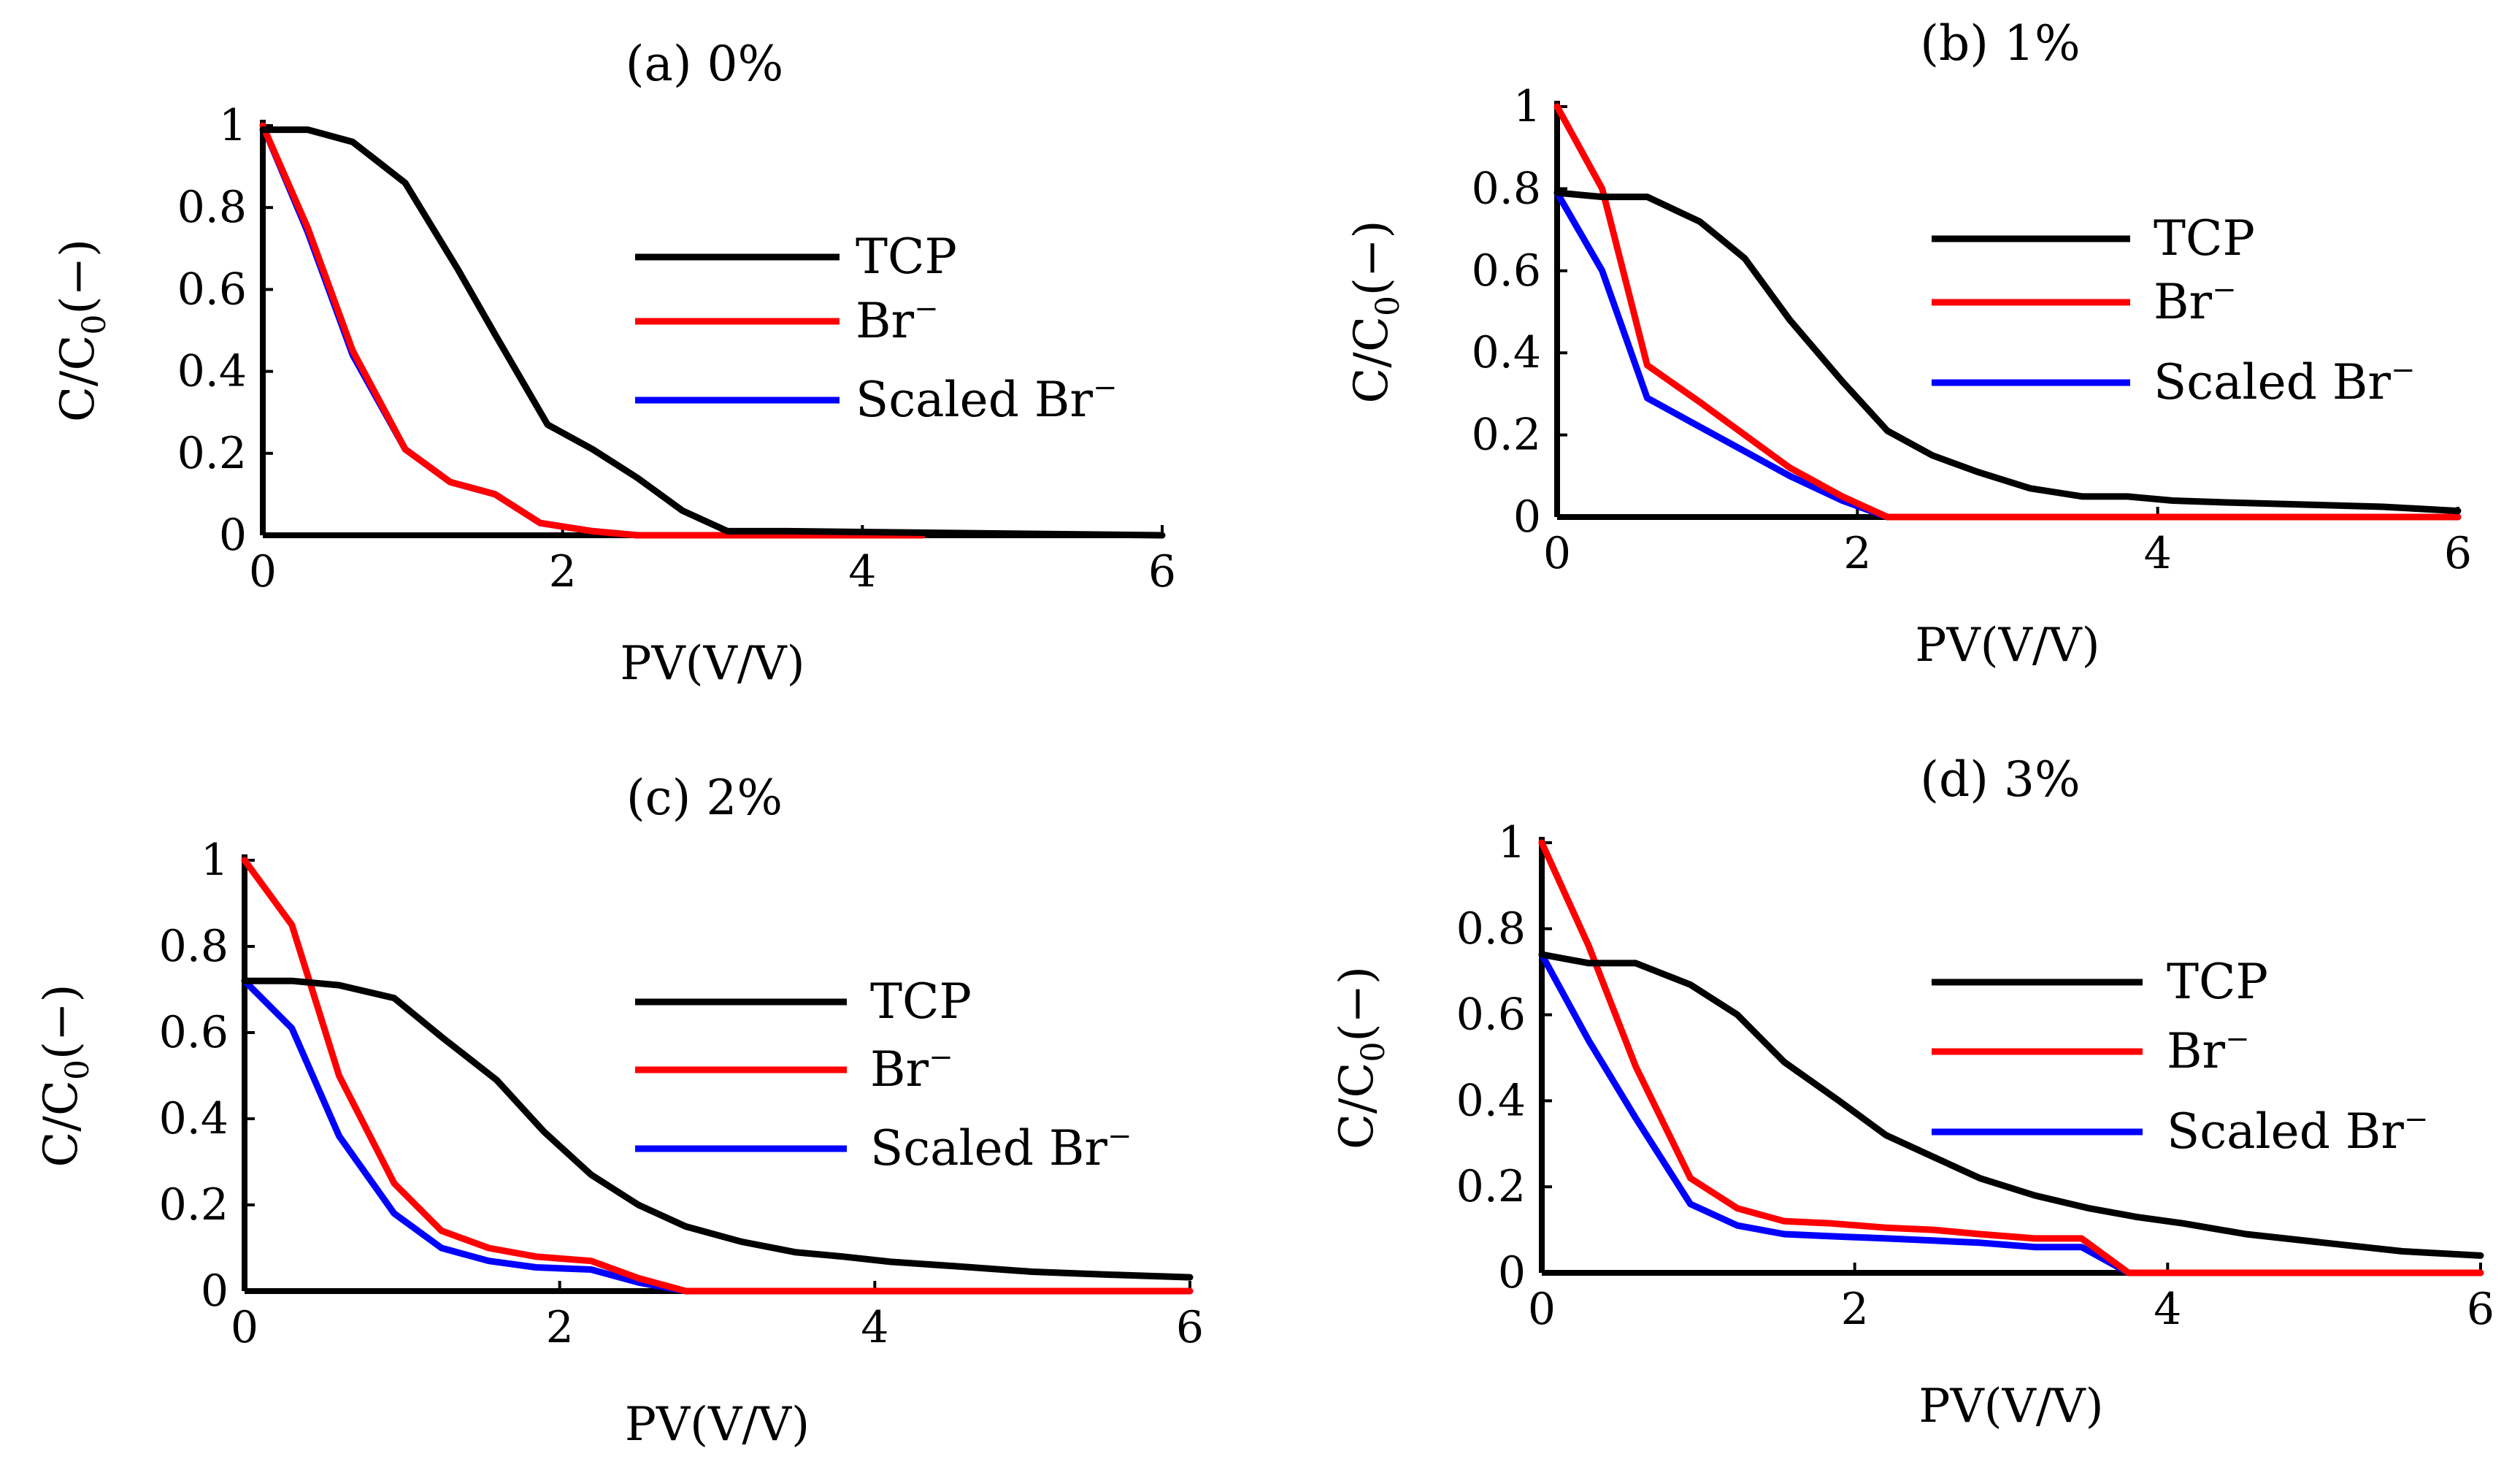  What do you see at coordinates (704, 798) in the screenshot?
I see `panel-title: (c) 2%` at bounding box center [704, 798].